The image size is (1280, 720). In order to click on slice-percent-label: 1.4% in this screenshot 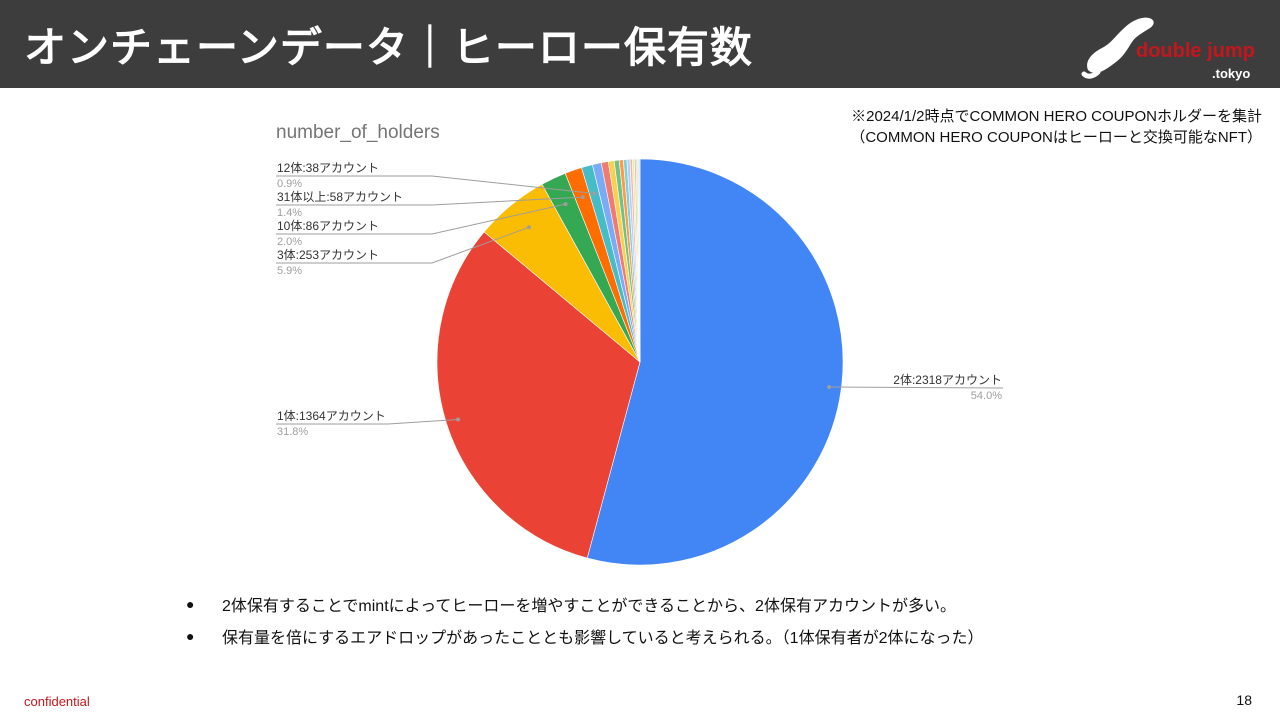, I will do `click(289, 213)`.